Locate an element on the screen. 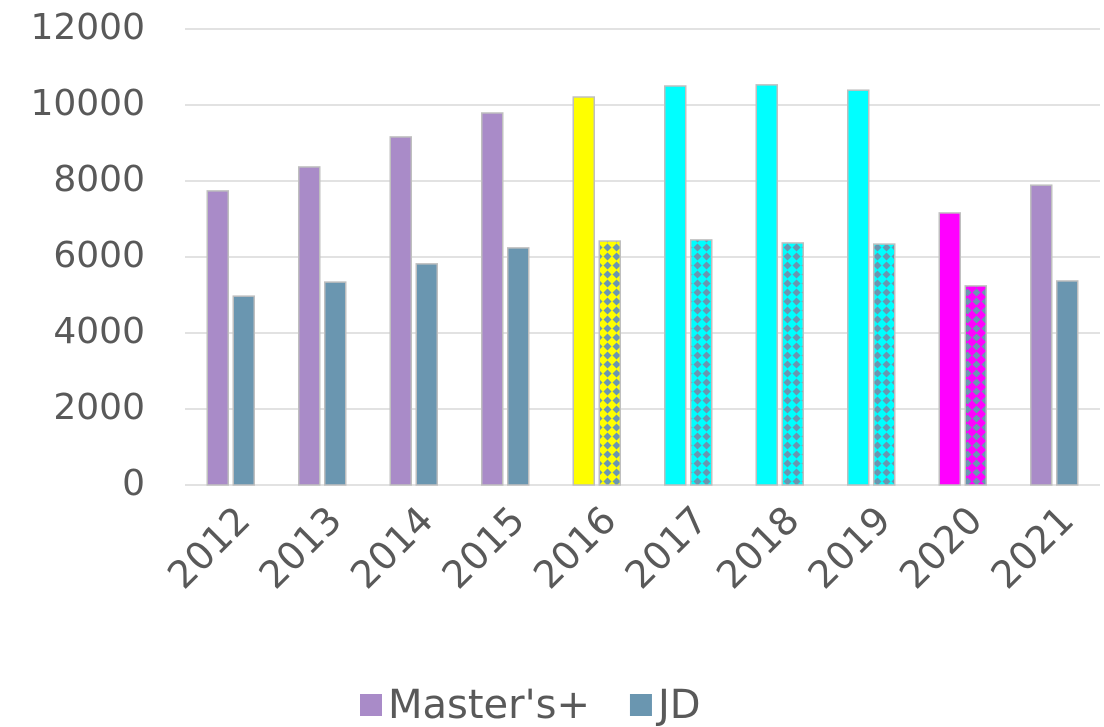 The height and width of the screenshot is (727, 1104). x-tick-label: 2020 is located at coordinates (941, 548).